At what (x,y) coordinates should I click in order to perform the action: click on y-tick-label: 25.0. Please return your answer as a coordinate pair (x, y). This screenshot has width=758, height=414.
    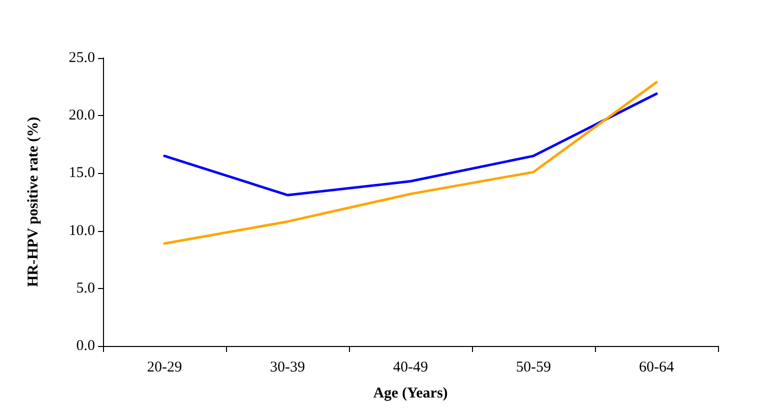
    Looking at the image, I should click on (81, 58).